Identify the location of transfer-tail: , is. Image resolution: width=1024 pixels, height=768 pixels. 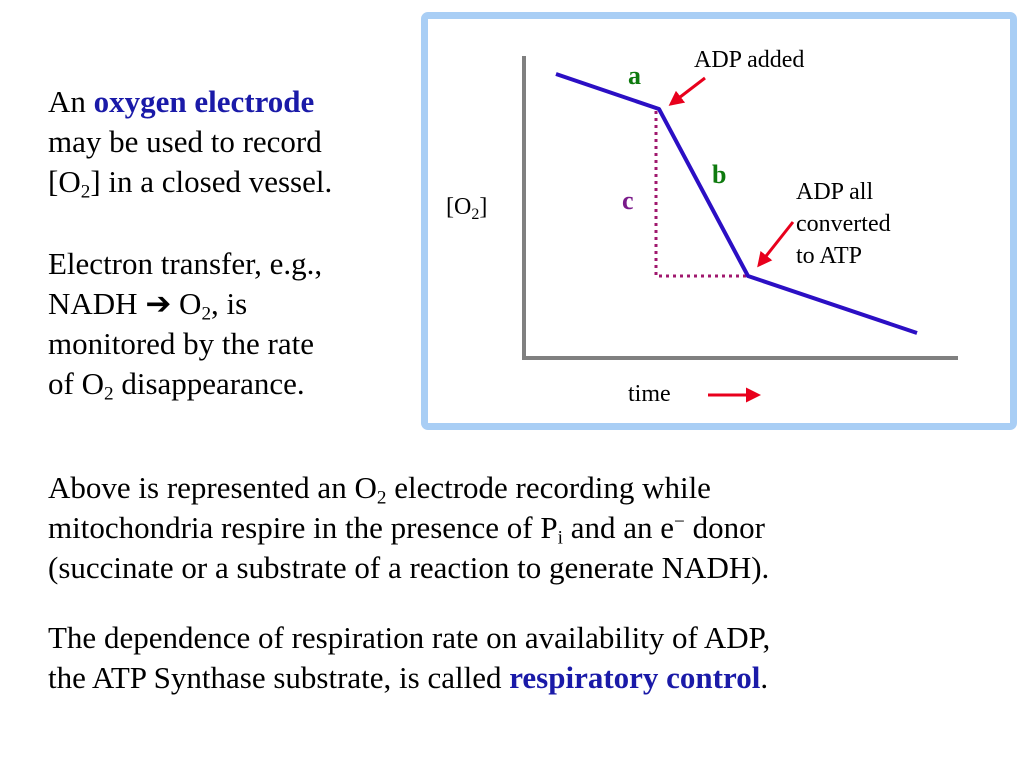
(229, 303).